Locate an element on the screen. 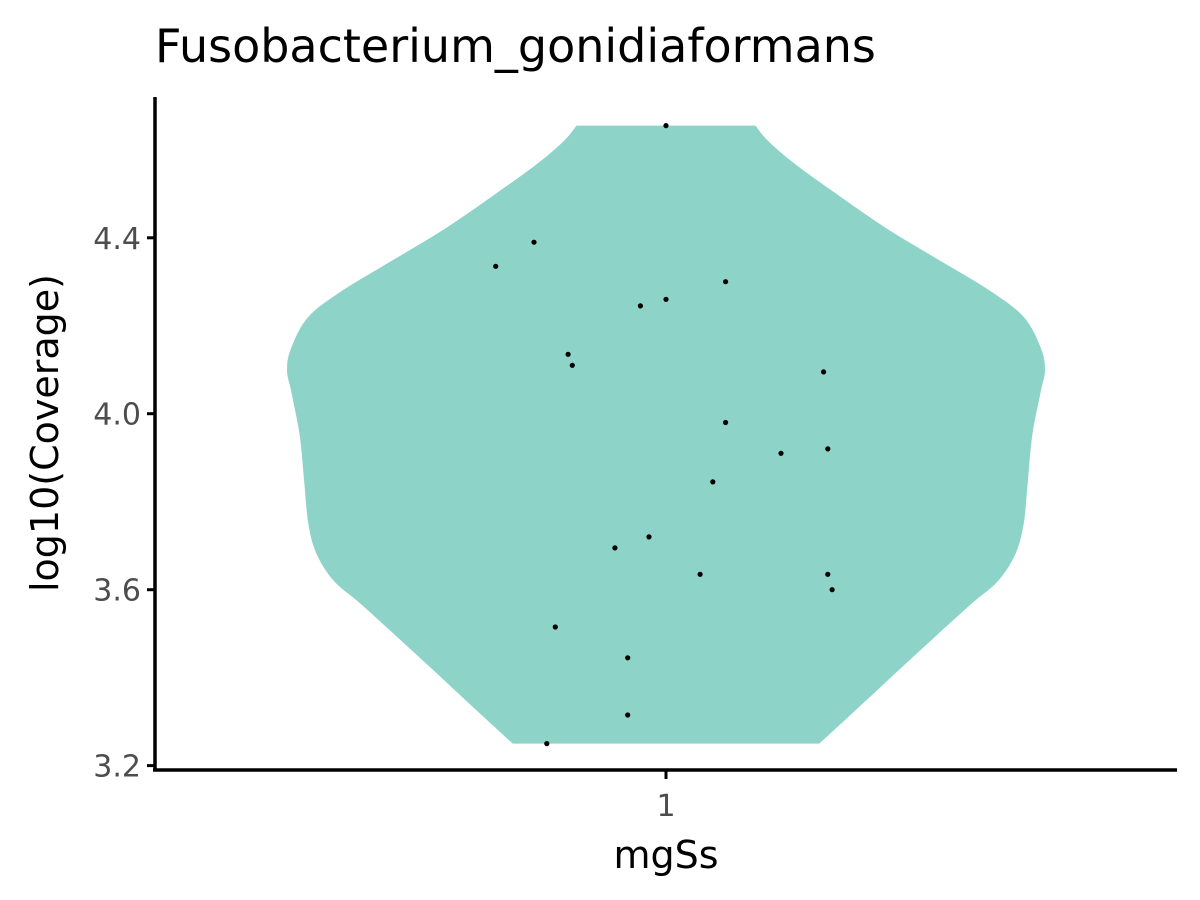 The height and width of the screenshot is (900, 1200). y-axis-ticks: 3.2 3.6 4.0 4.4 is located at coordinates (124, 503).